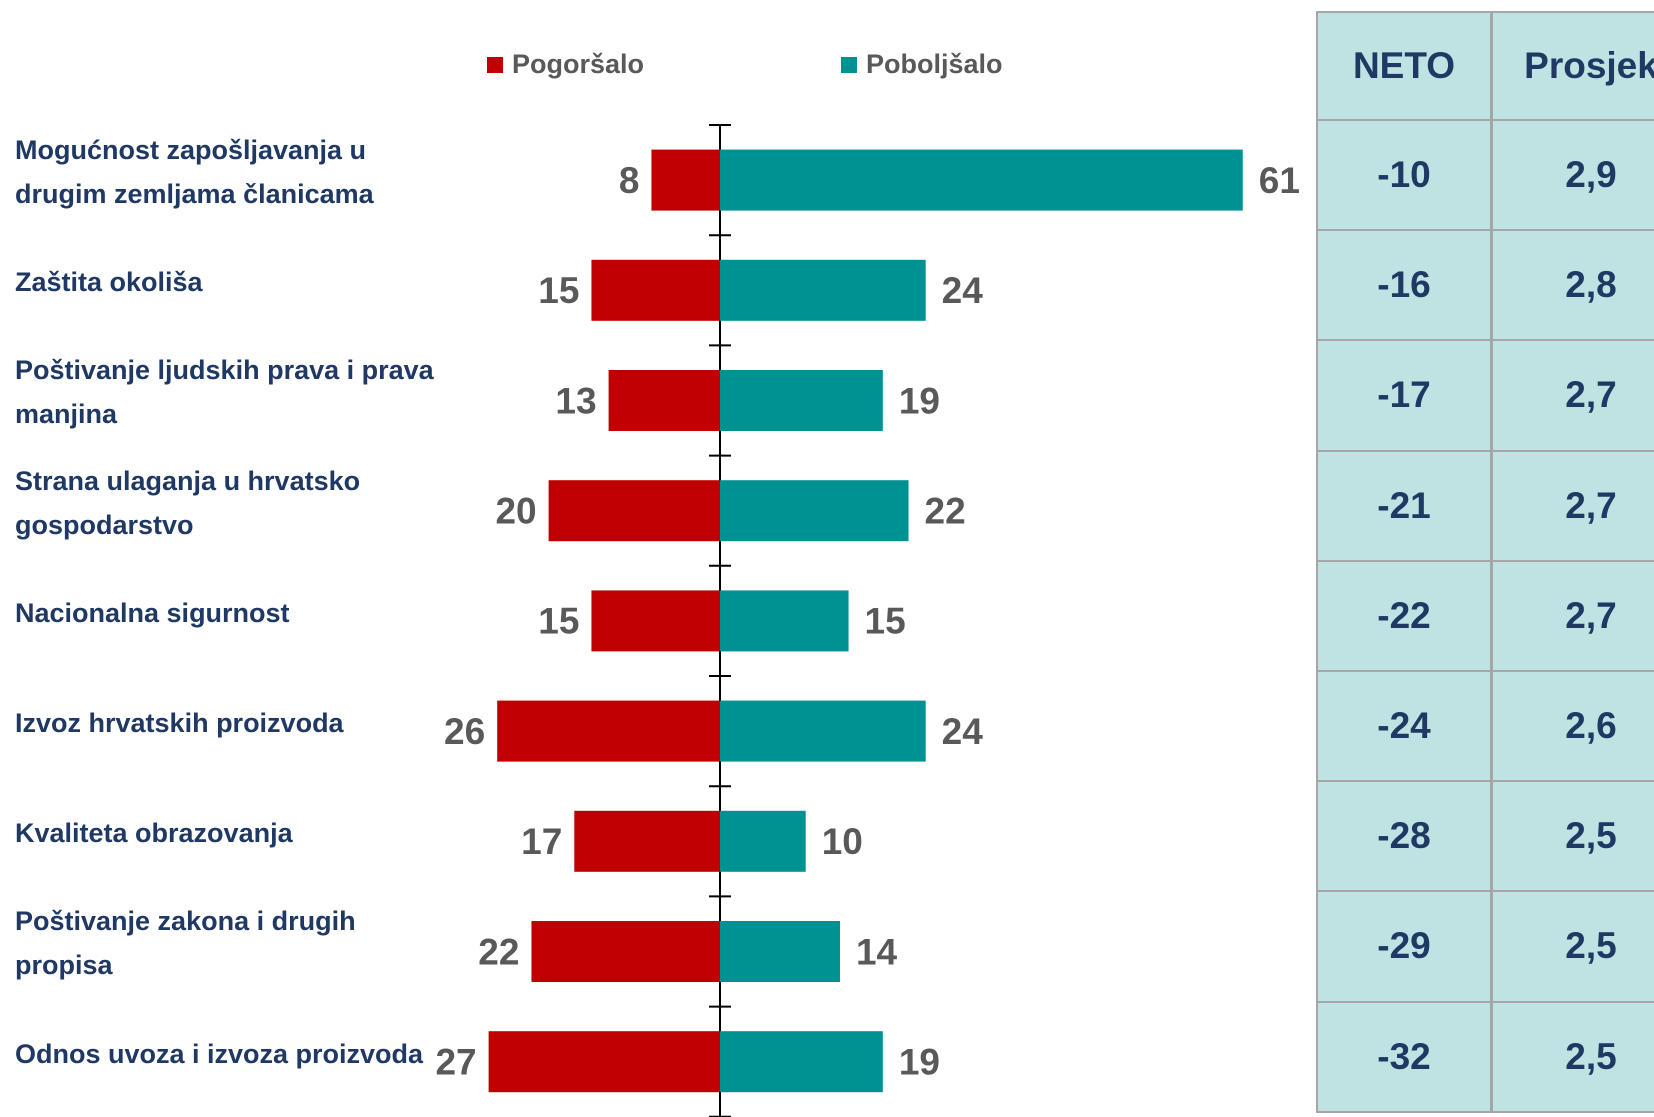  I want to click on value-label: 13, so click(575, 400).